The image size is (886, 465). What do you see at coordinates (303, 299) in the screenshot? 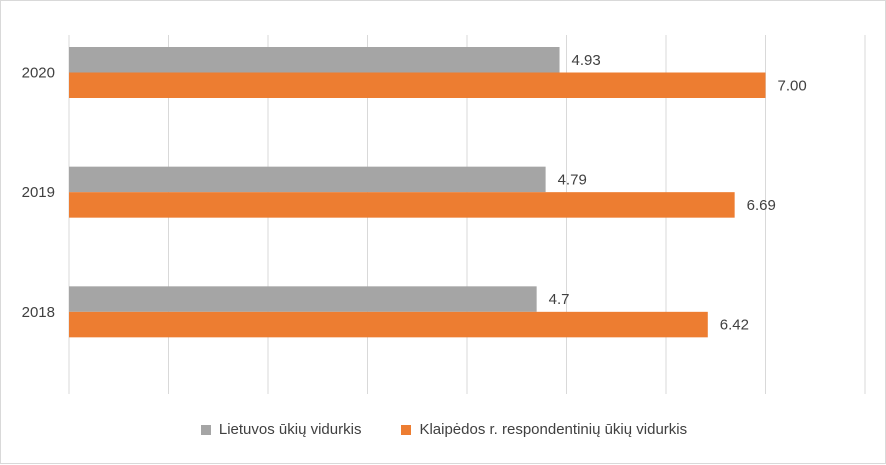
I see `bar-lietuvos-2018` at bounding box center [303, 299].